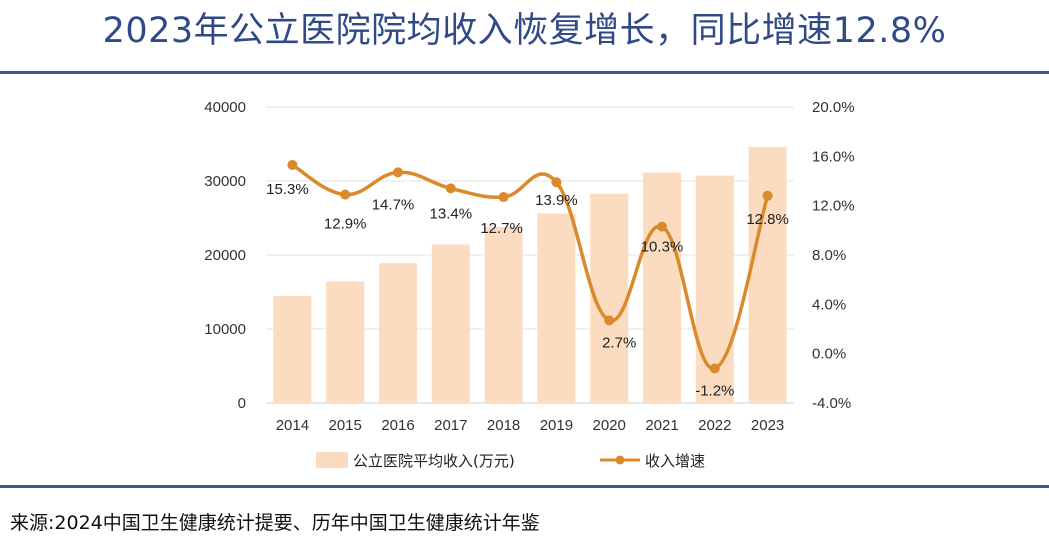  Describe the element at coordinates (450, 425) in the screenshot. I see `x-axis-tick: 2017` at that location.